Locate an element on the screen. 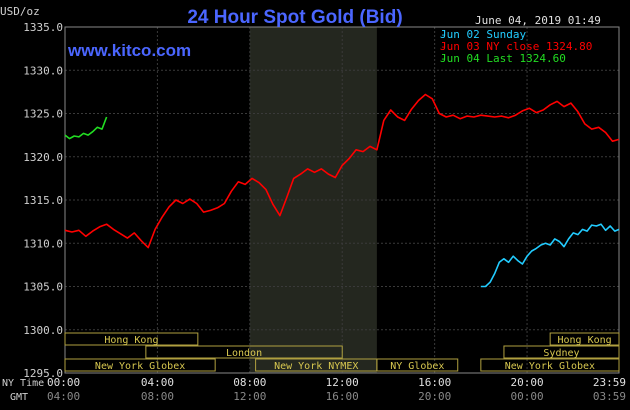 The image size is (630, 410). legend-item-jun03: Jun 03 NY close 1324.80 is located at coordinates (516, 46).